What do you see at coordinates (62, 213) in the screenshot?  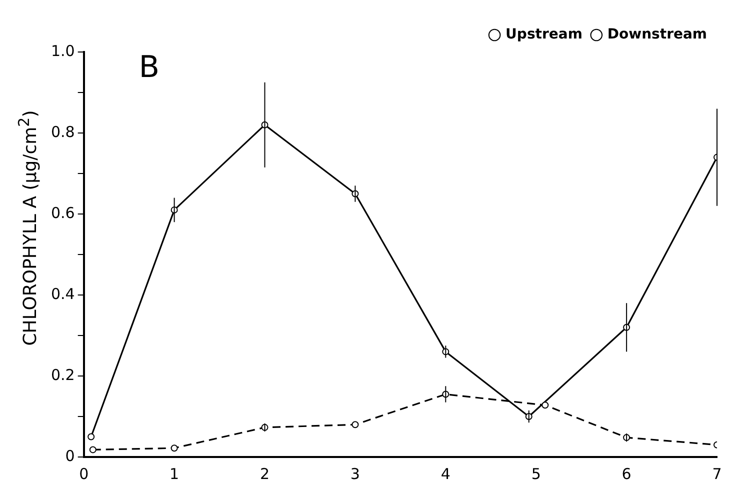 I see `y-tick-label: 0.6` at bounding box center [62, 213].